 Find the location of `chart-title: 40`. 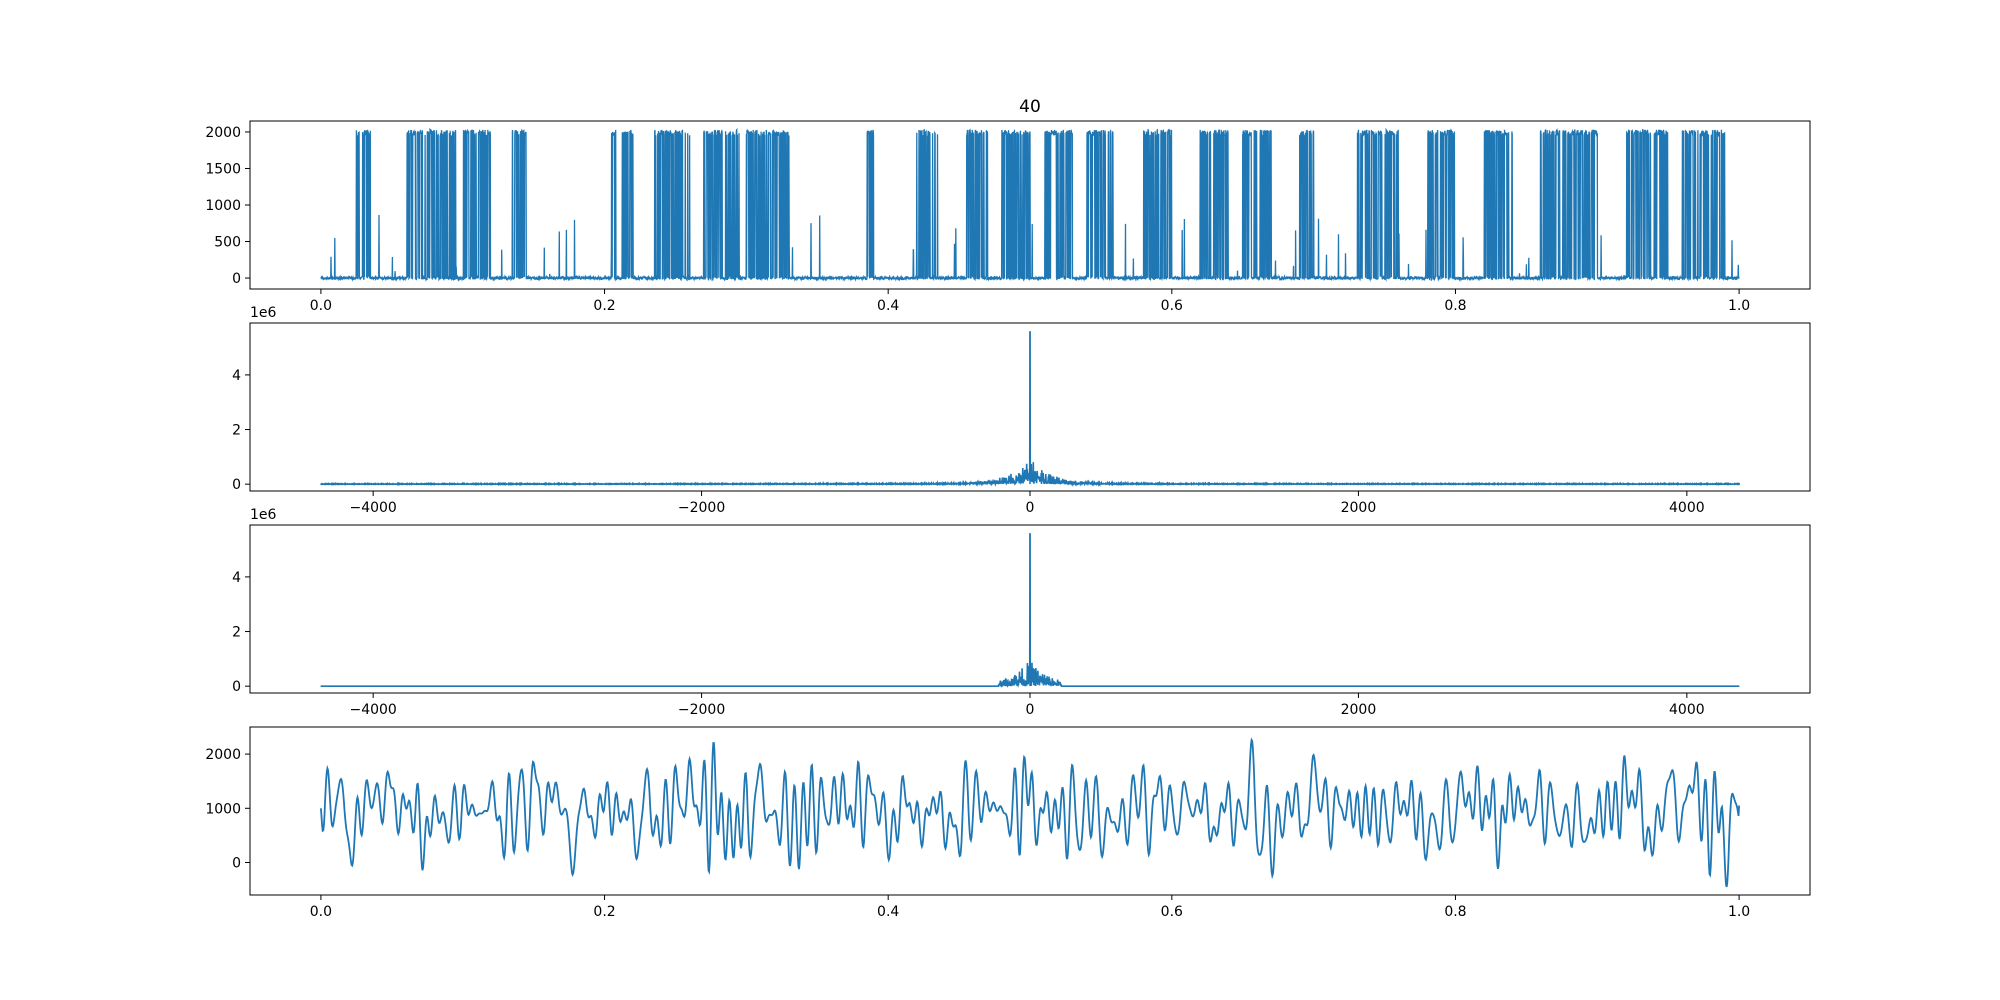

chart-title: 40 is located at coordinates (1030, 107).